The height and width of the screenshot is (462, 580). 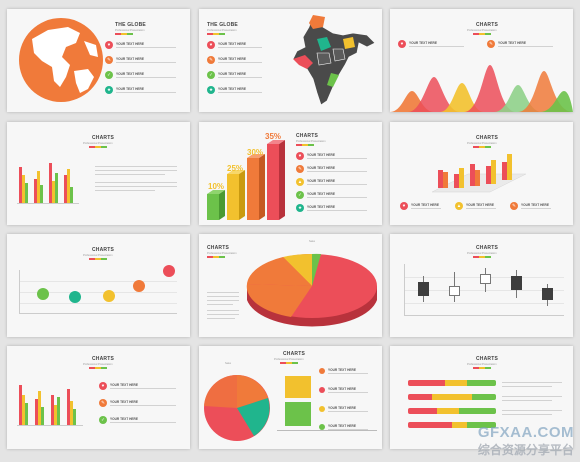 What do you see at coordinates (525, 432) in the screenshot?
I see `watermark-logo-text: GFXAA.COM` at bounding box center [525, 432].